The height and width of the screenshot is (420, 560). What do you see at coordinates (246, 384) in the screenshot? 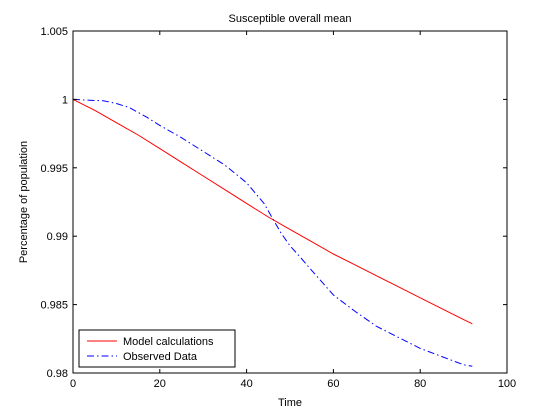
I see `x-tick-label: 40` at bounding box center [246, 384].